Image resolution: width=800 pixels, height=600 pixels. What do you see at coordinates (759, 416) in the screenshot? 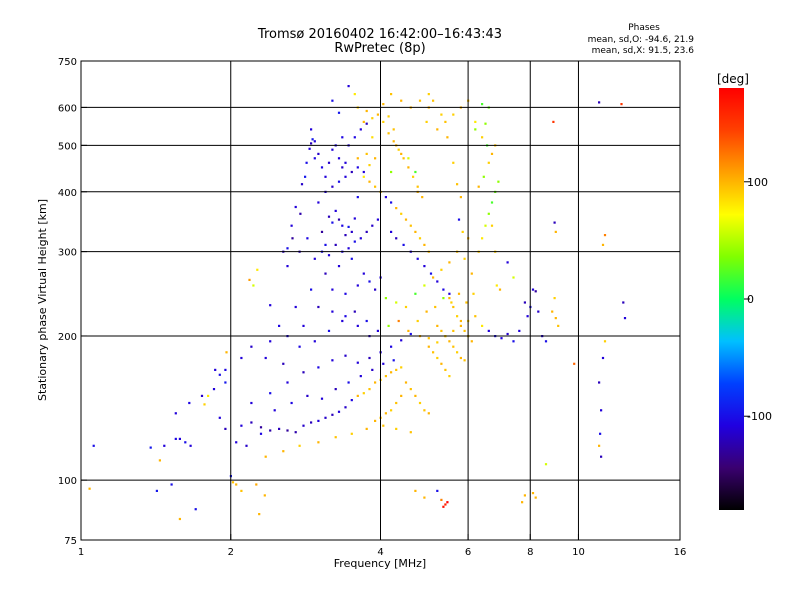
I see `colorbar-tick-label: -100` at bounding box center [759, 416].